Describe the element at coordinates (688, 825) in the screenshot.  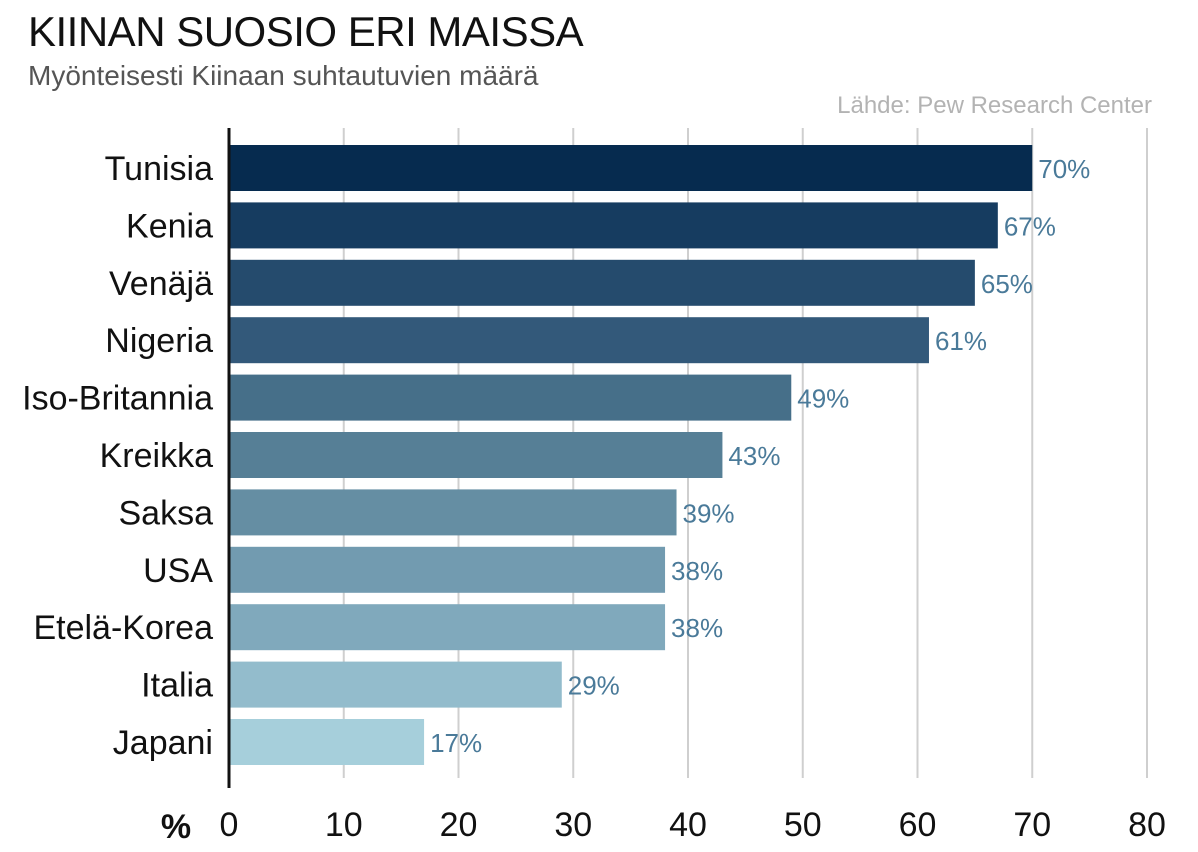
I see `x-tick-label: 40` at that location.